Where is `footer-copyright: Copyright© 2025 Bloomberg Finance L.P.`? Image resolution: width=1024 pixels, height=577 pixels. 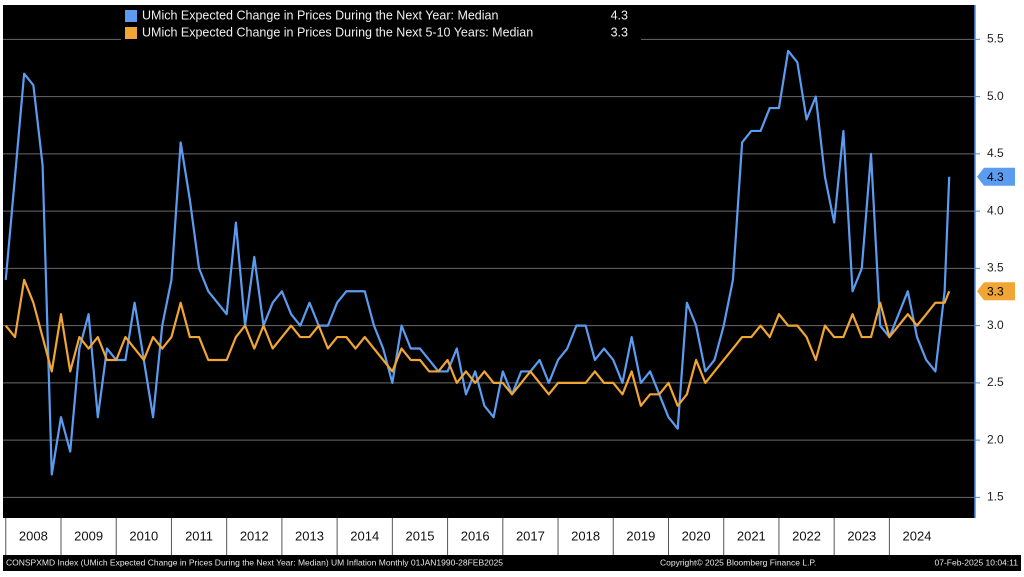
footer-copyright: Copyright© 2025 Bloomberg Finance L.P. is located at coordinates (738, 562).